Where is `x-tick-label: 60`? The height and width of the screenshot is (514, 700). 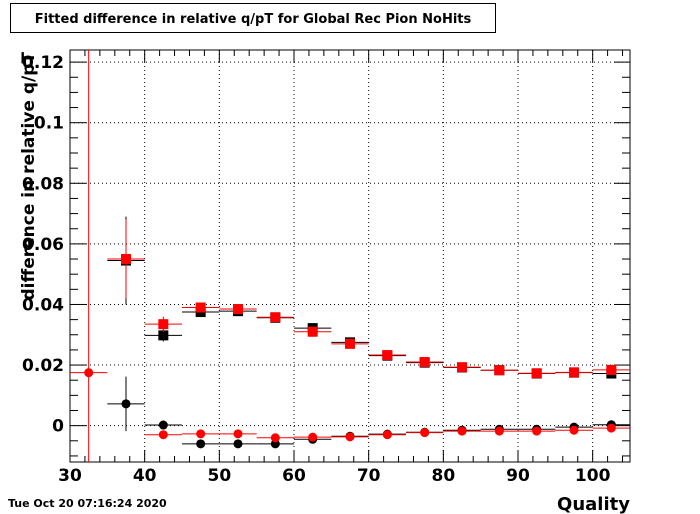
x-tick-label: 60 is located at coordinates (294, 476).